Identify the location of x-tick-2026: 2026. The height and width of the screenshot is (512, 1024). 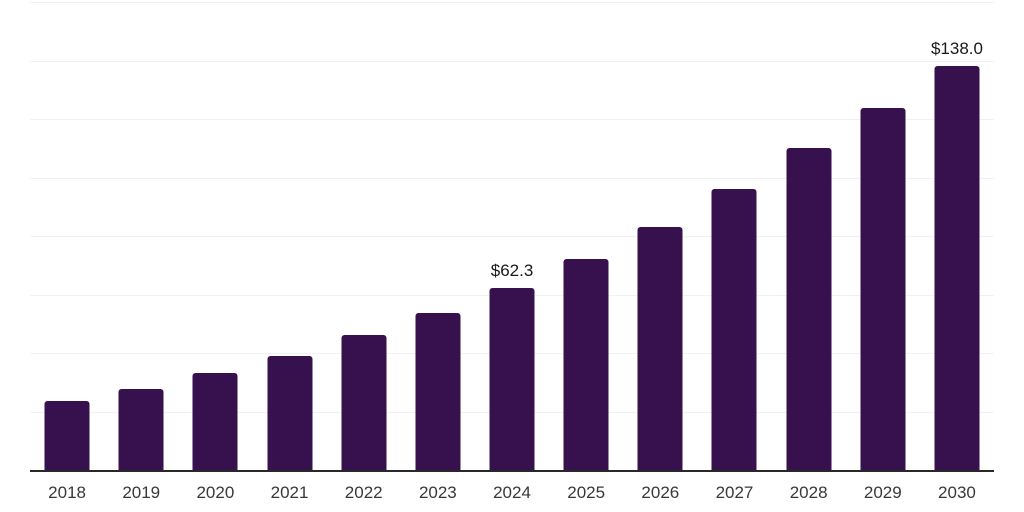
(660, 492).